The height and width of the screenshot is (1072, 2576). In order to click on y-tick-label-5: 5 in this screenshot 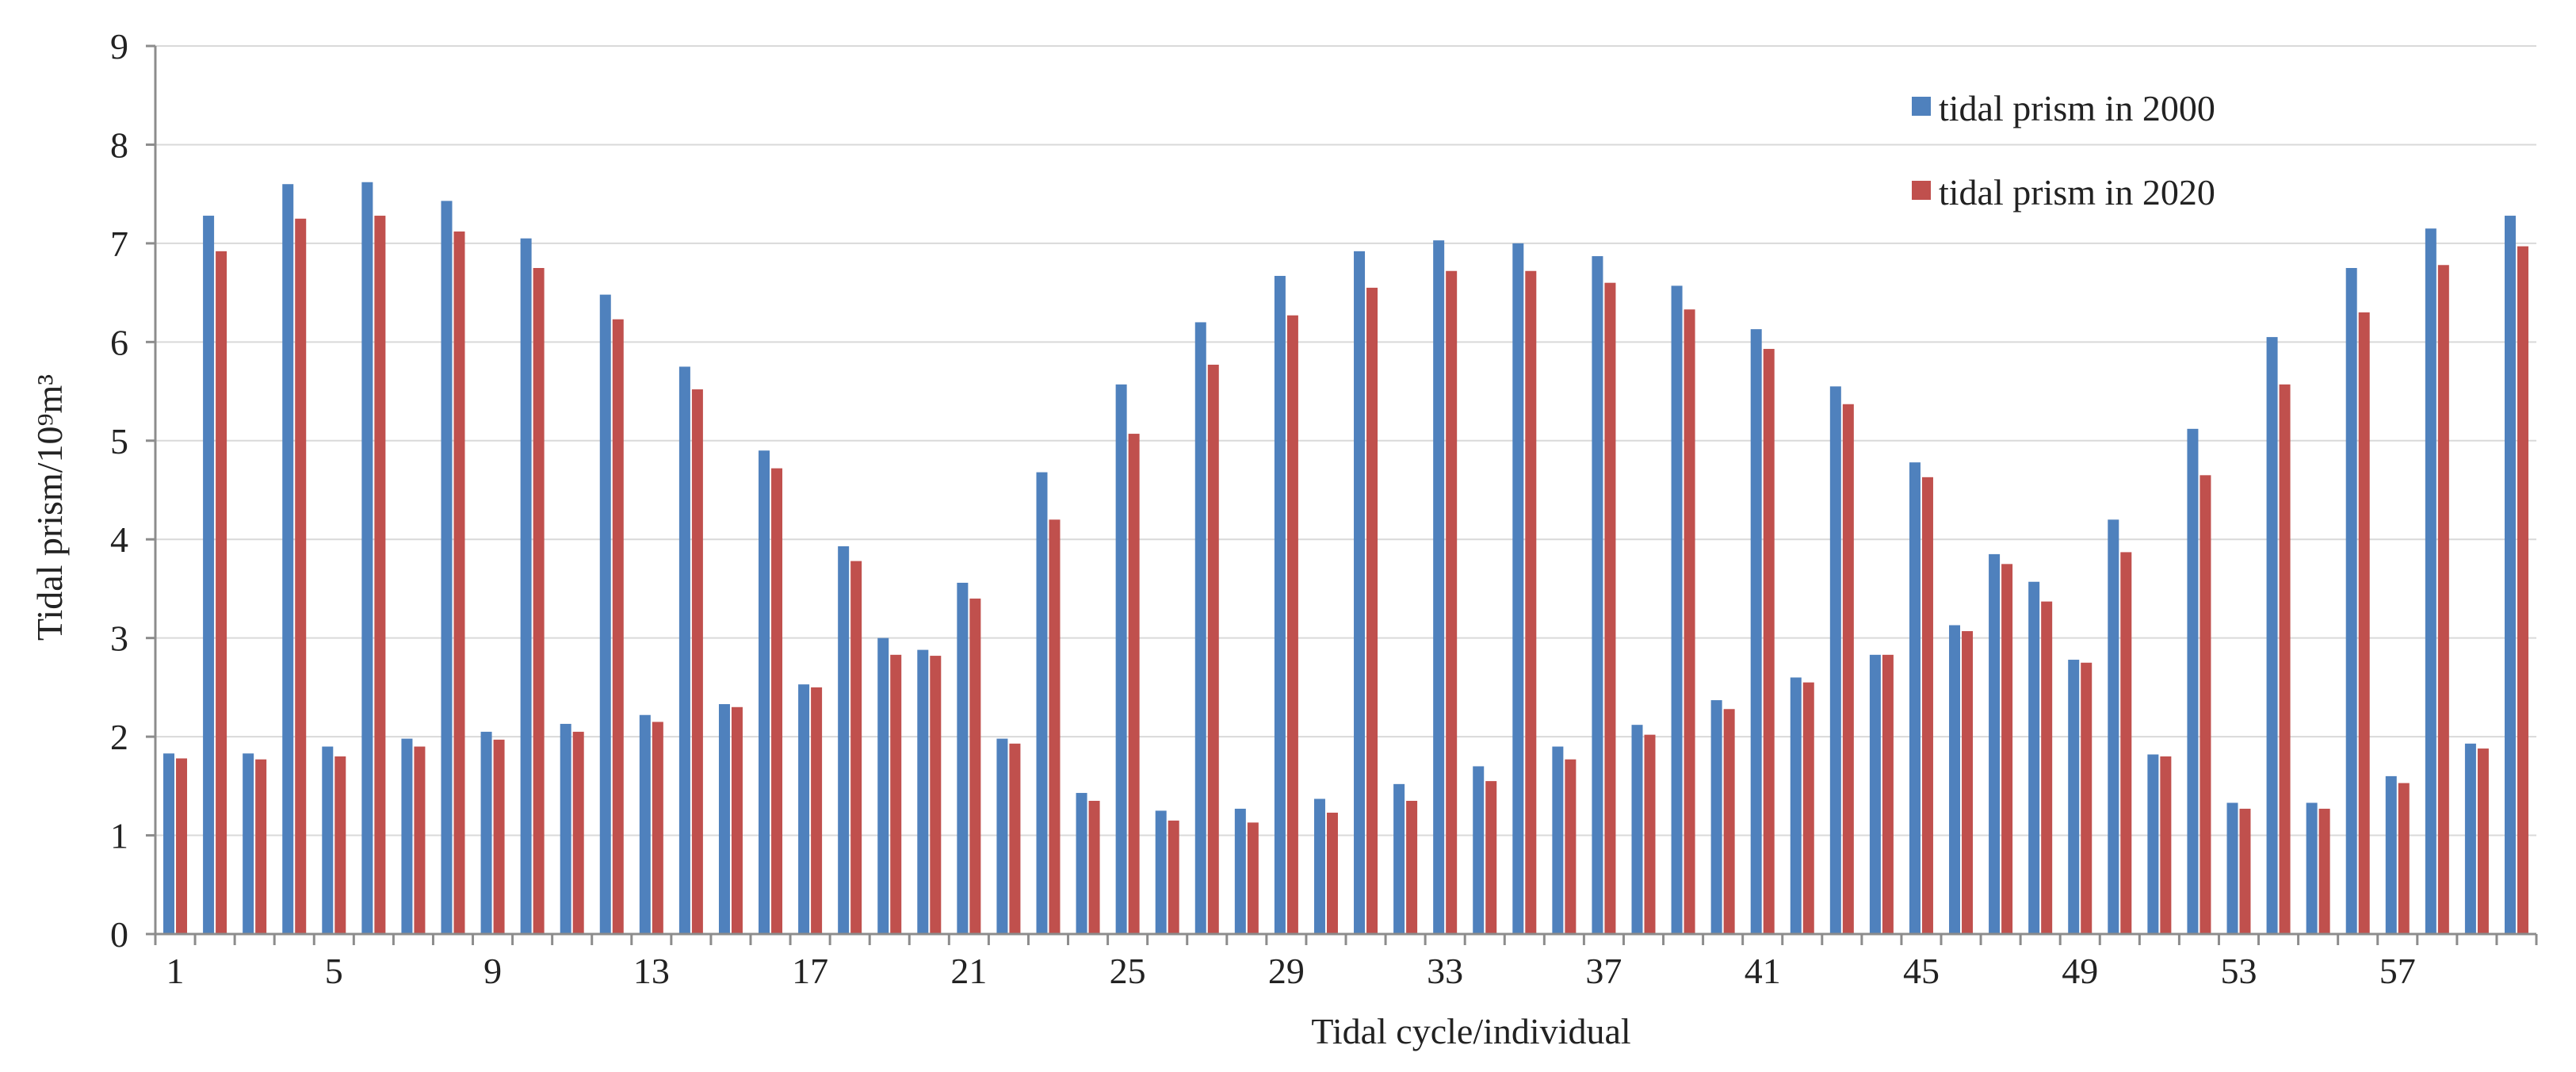, I will do `click(119, 441)`.